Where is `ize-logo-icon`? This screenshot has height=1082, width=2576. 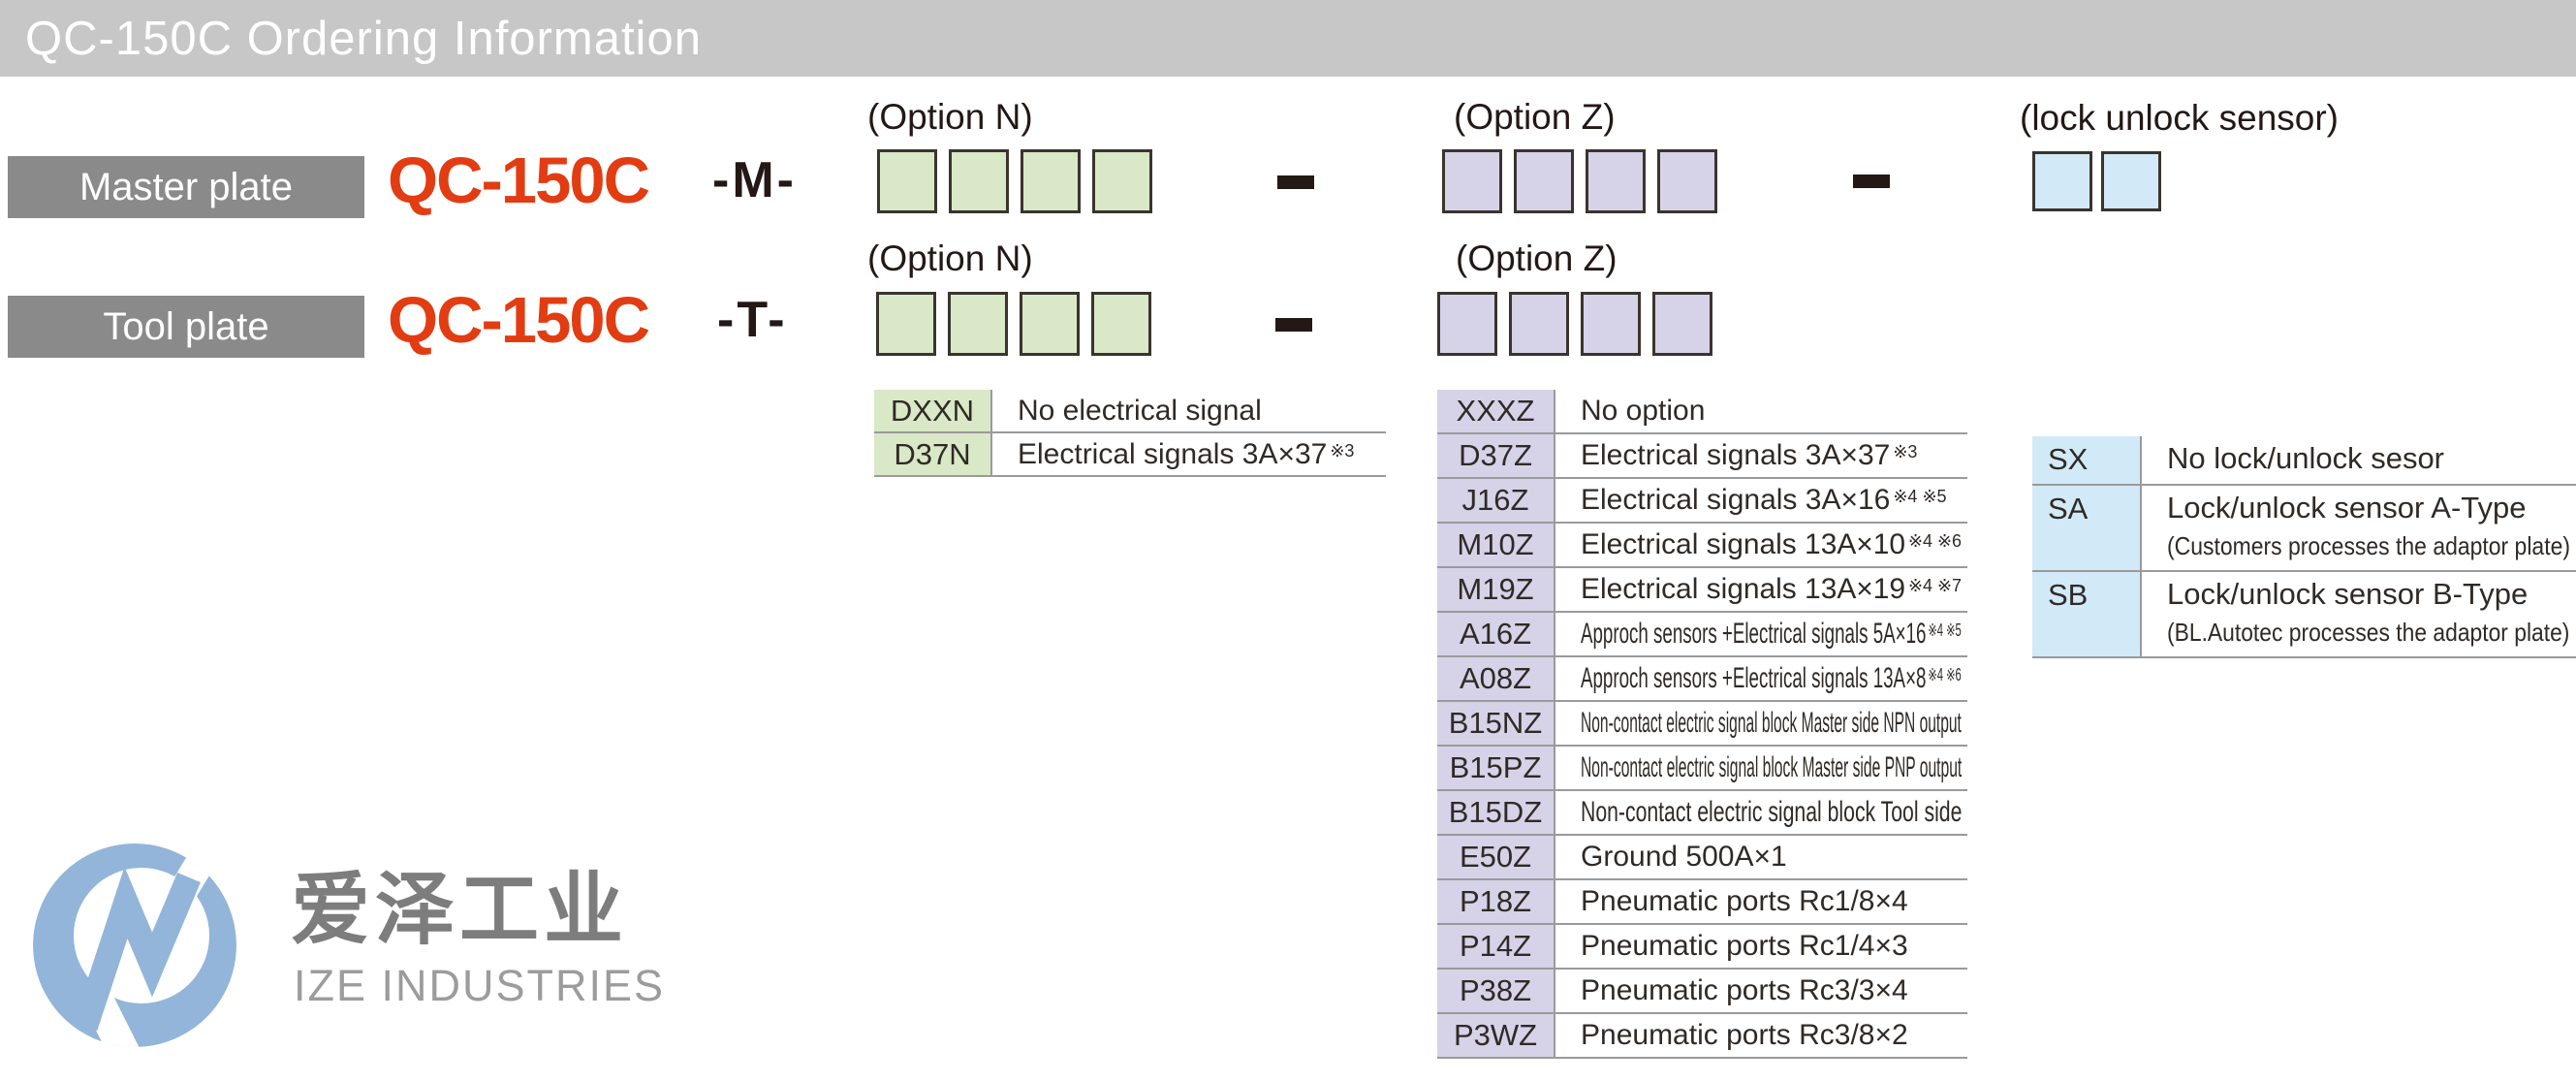
ize-logo-icon is located at coordinates (134, 948).